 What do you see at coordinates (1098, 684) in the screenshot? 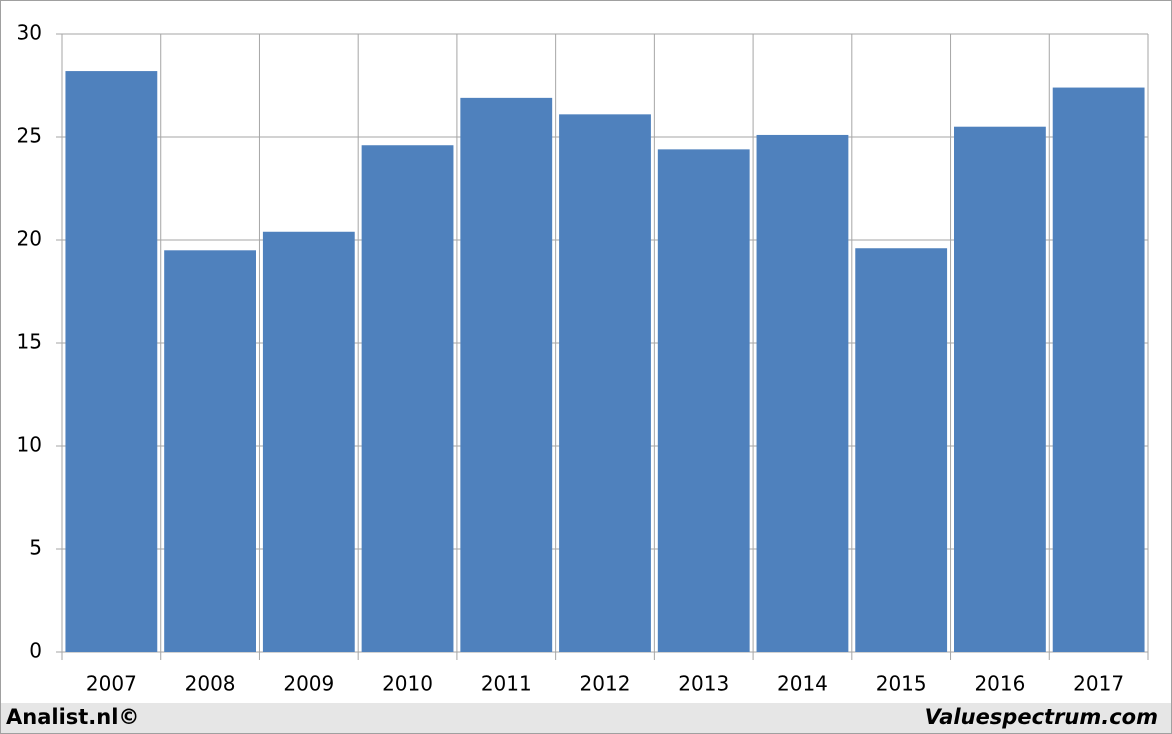
I see `x-tick-label: 2017` at bounding box center [1098, 684].